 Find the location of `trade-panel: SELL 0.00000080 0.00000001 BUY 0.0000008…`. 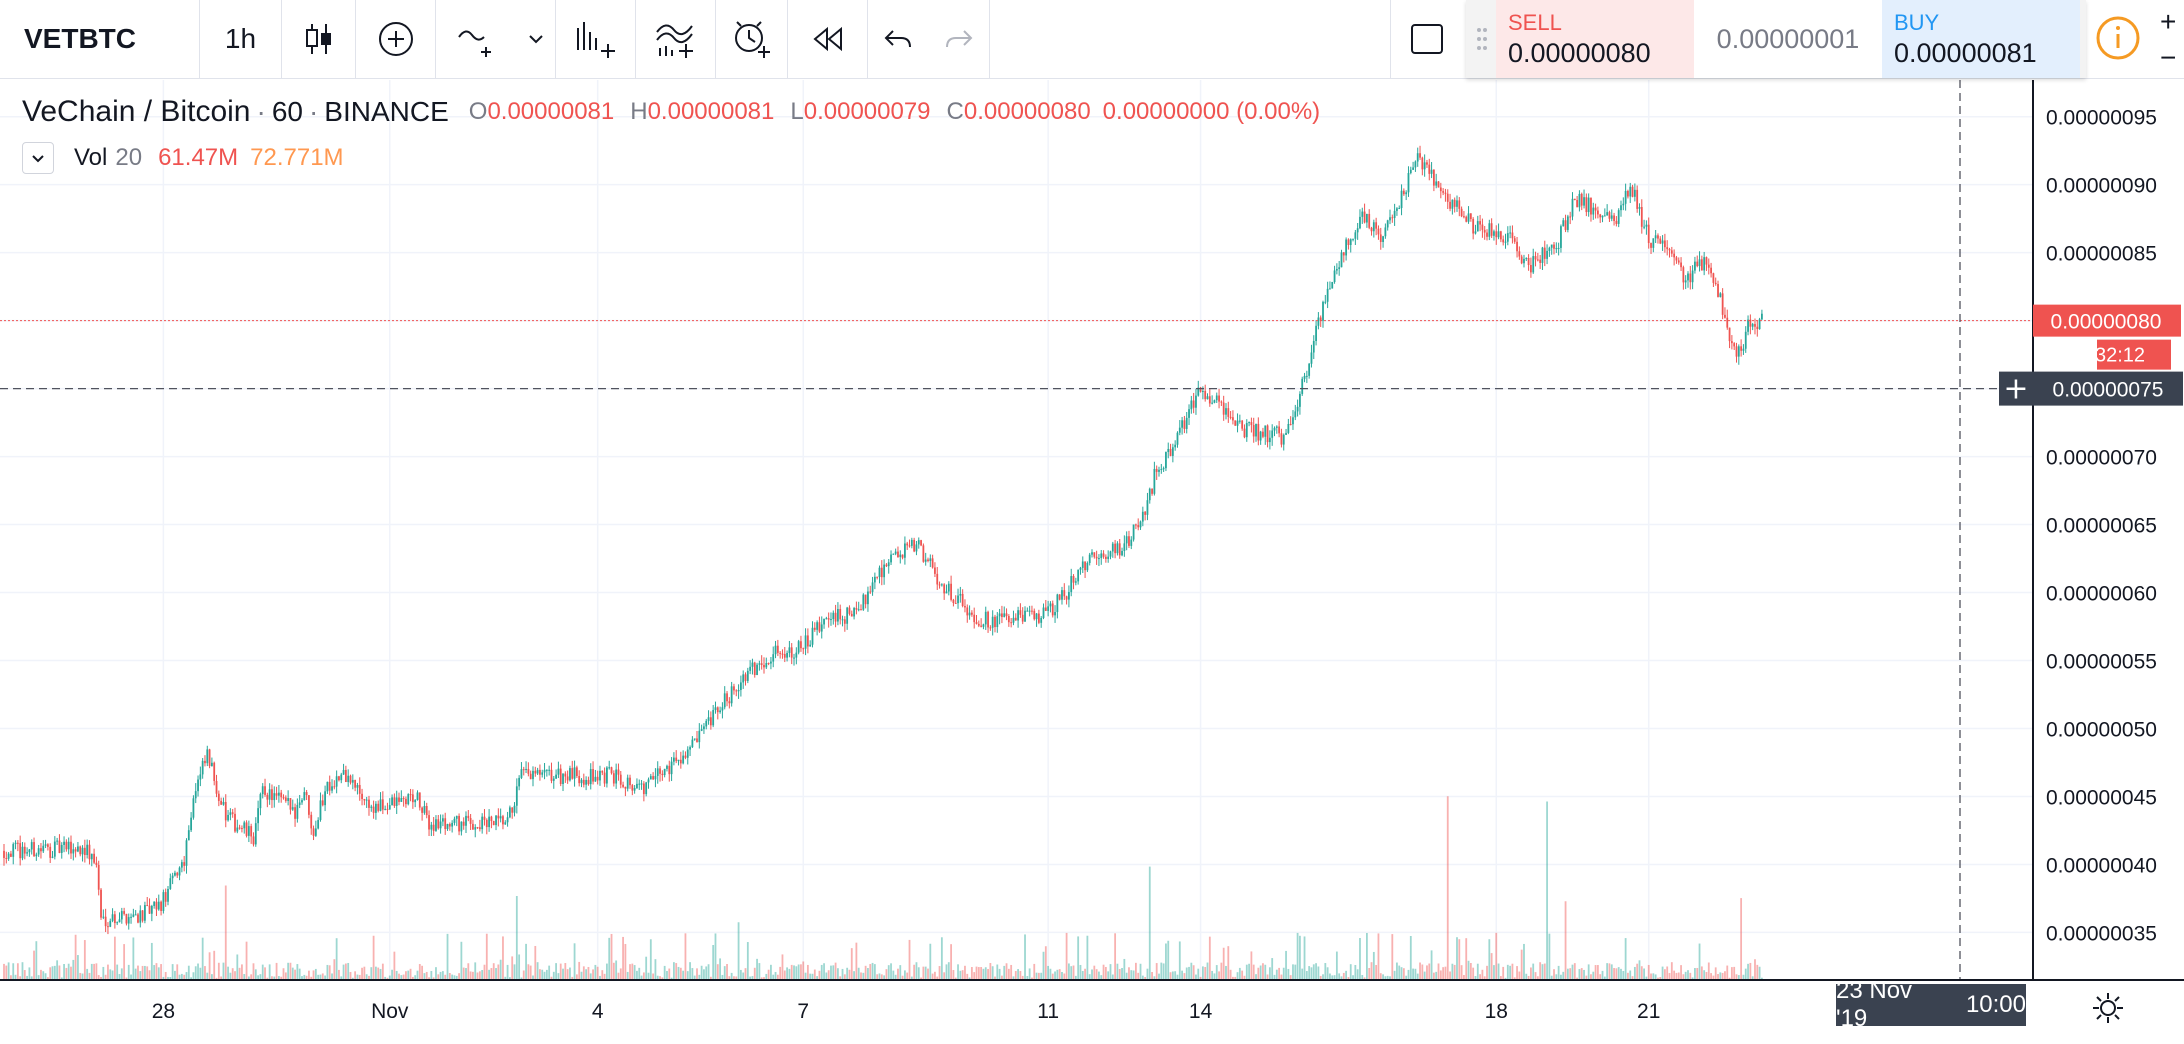

trade-panel: SELL 0.00000080 0.00000001 BUY 0.0000008… is located at coordinates (1776, 39).